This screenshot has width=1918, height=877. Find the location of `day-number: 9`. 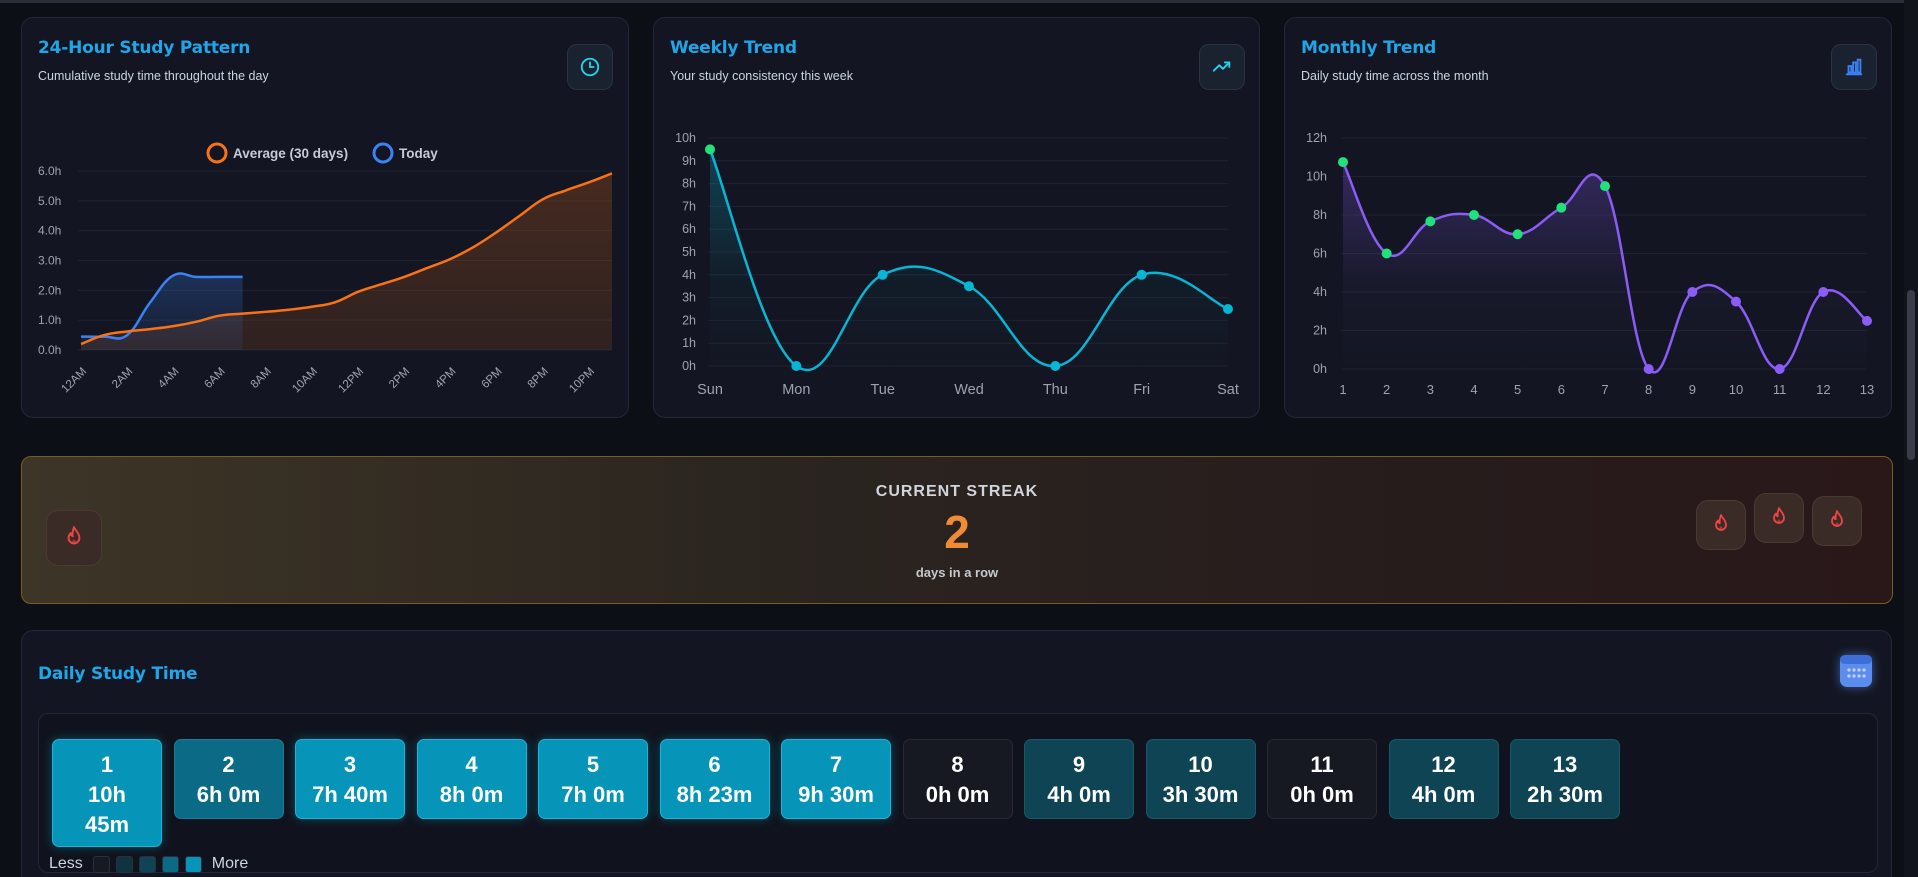

day-number: 9 is located at coordinates (1079, 764).